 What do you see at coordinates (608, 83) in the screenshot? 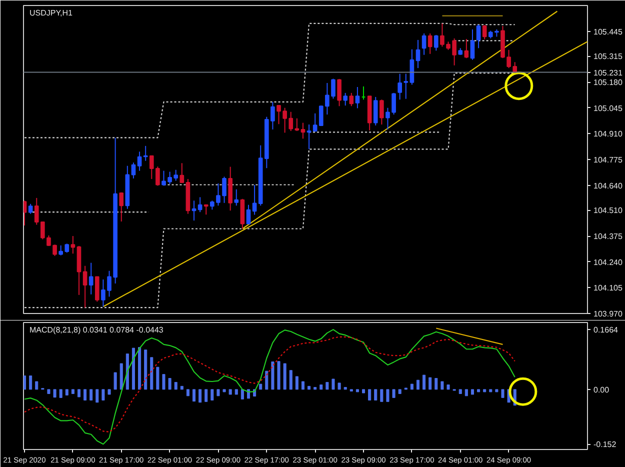
I see `y-tick-label: 105.180` at bounding box center [608, 83].